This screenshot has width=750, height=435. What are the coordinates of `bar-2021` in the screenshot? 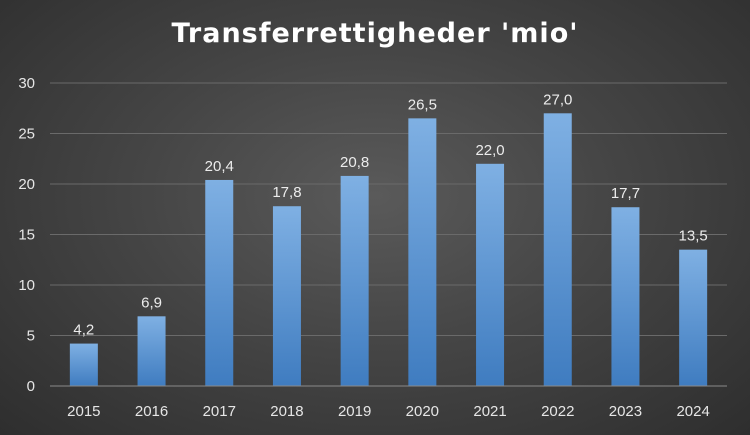 It's located at (490, 274).